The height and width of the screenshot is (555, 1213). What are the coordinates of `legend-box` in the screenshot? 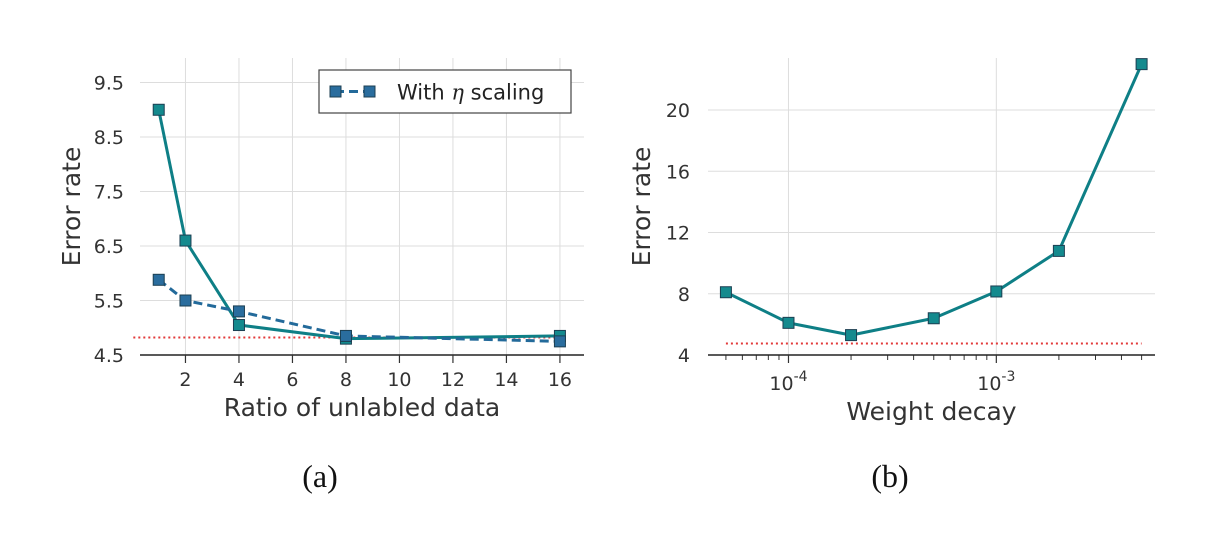 It's located at (445, 91).